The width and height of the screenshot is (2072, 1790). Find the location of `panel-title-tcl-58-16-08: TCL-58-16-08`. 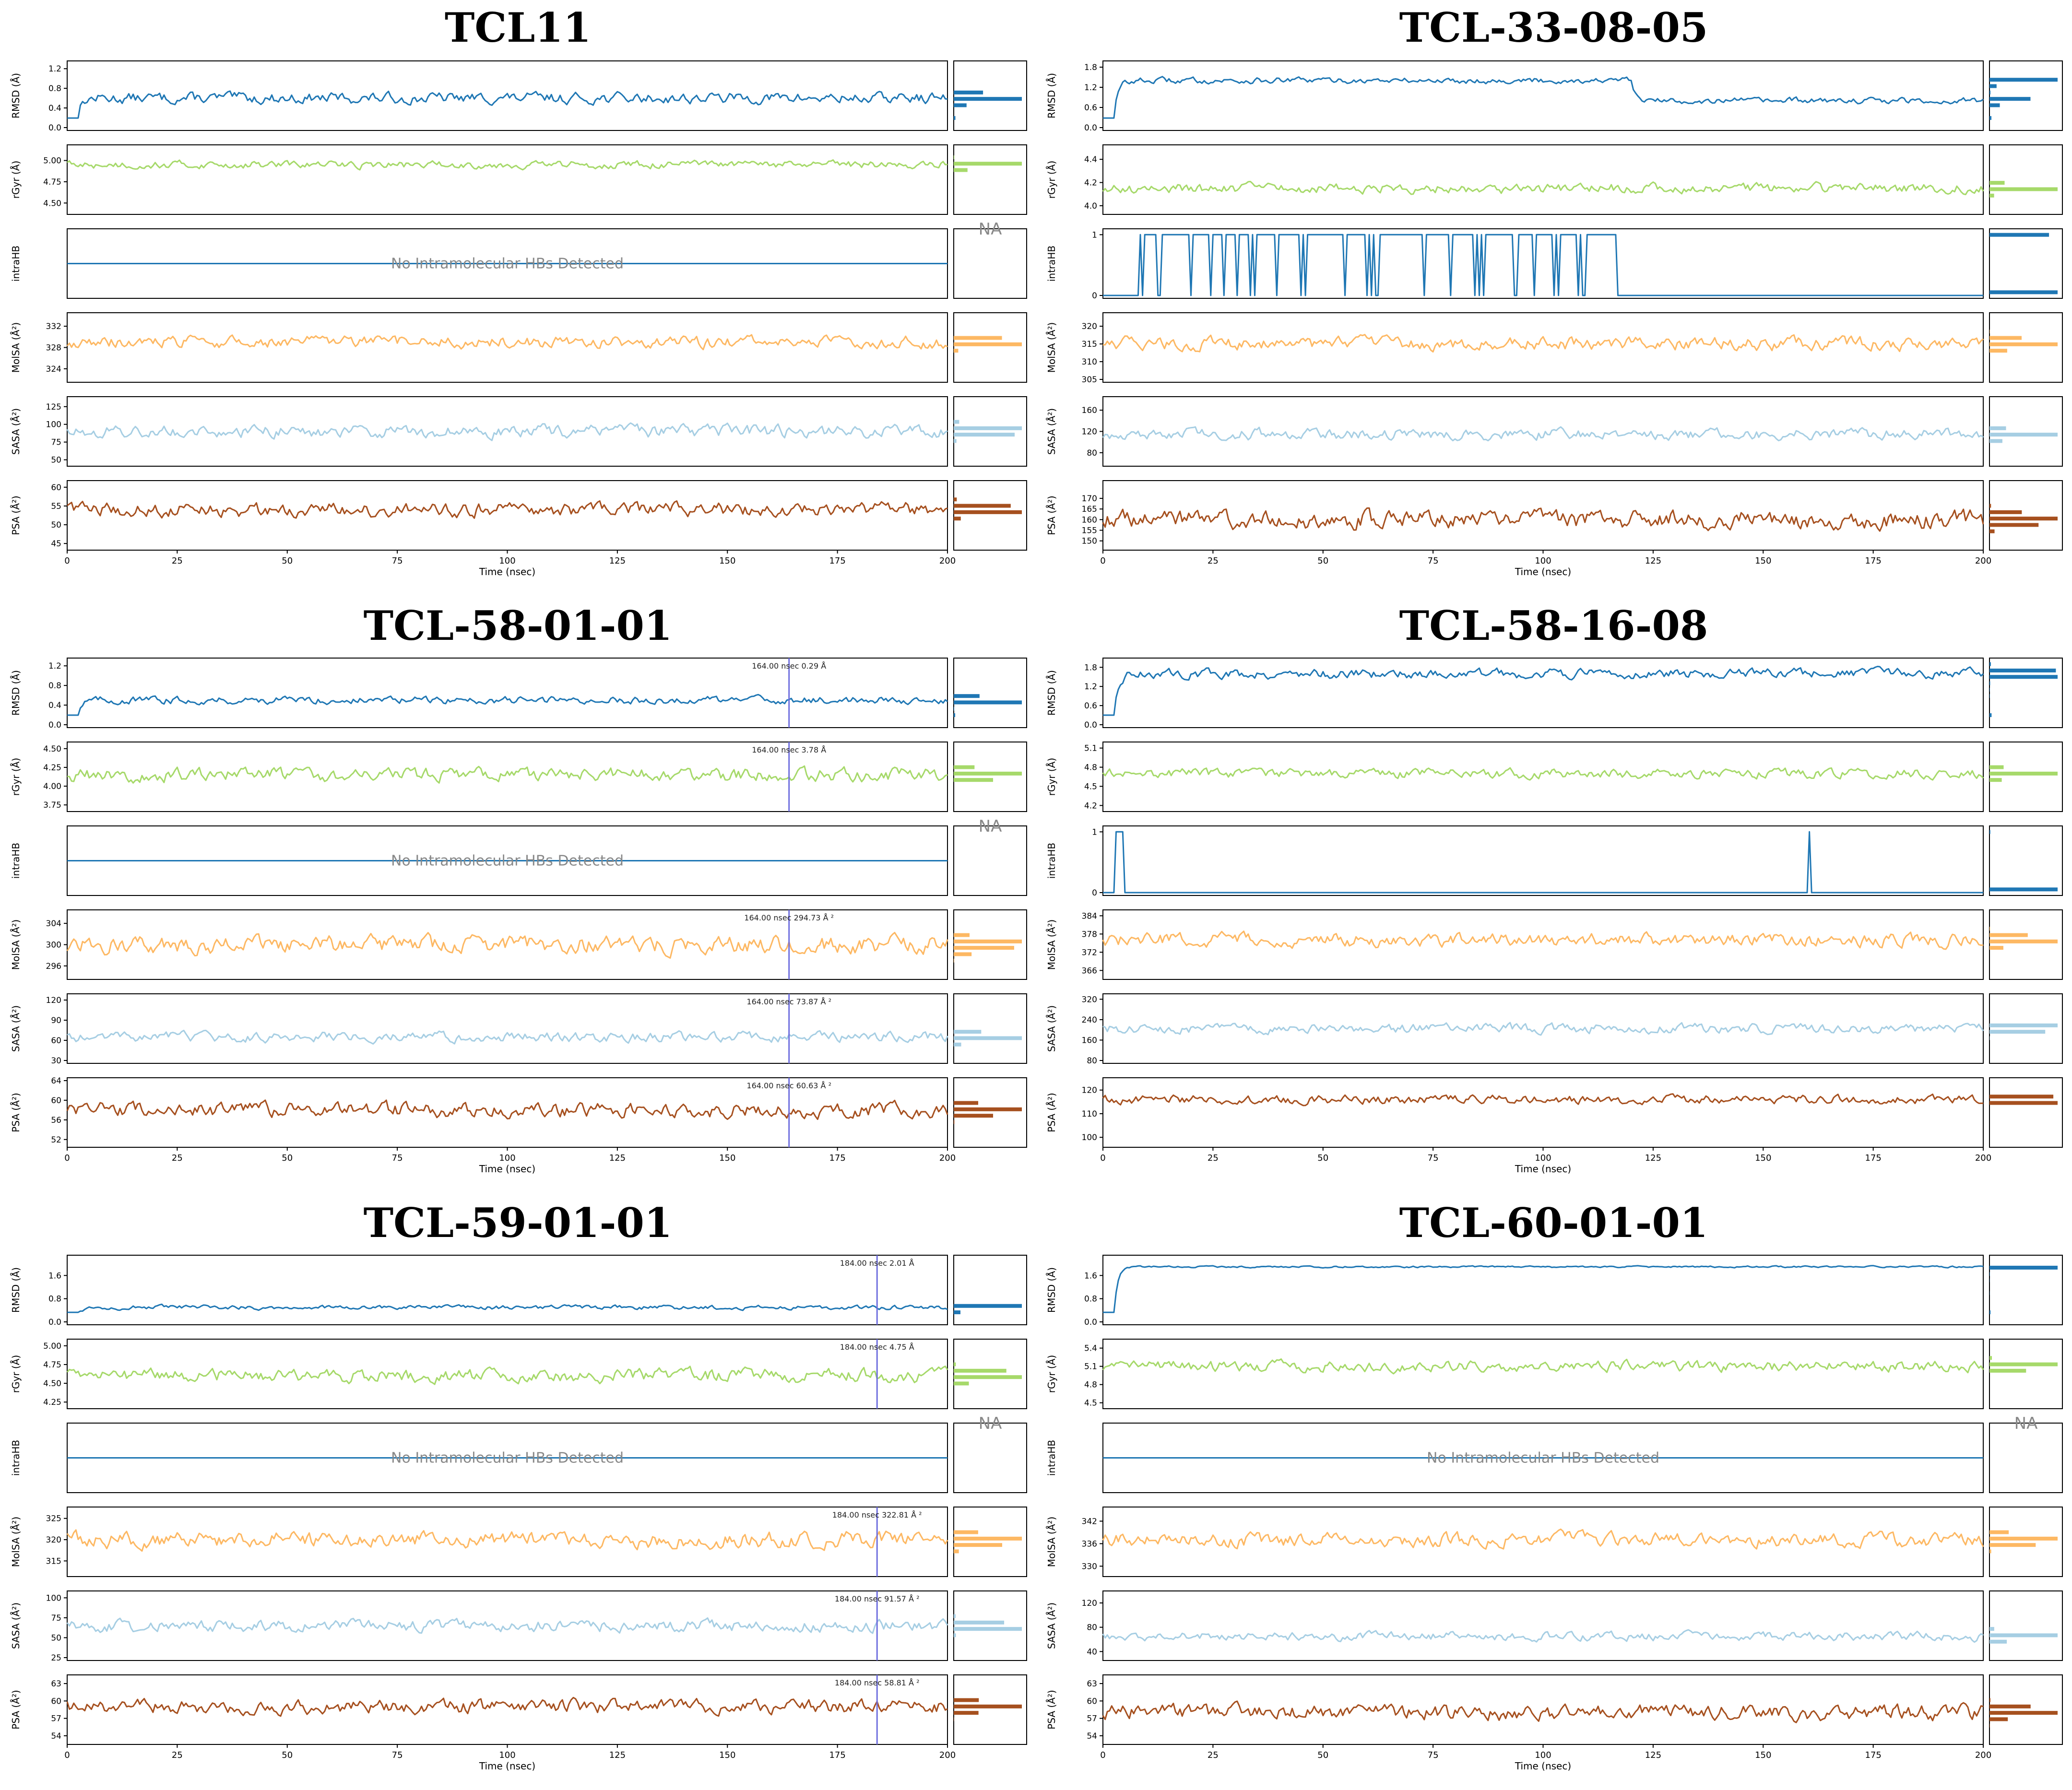

panel-title-tcl-58-16-08: TCL-58-16-08 is located at coordinates (1553, 626).